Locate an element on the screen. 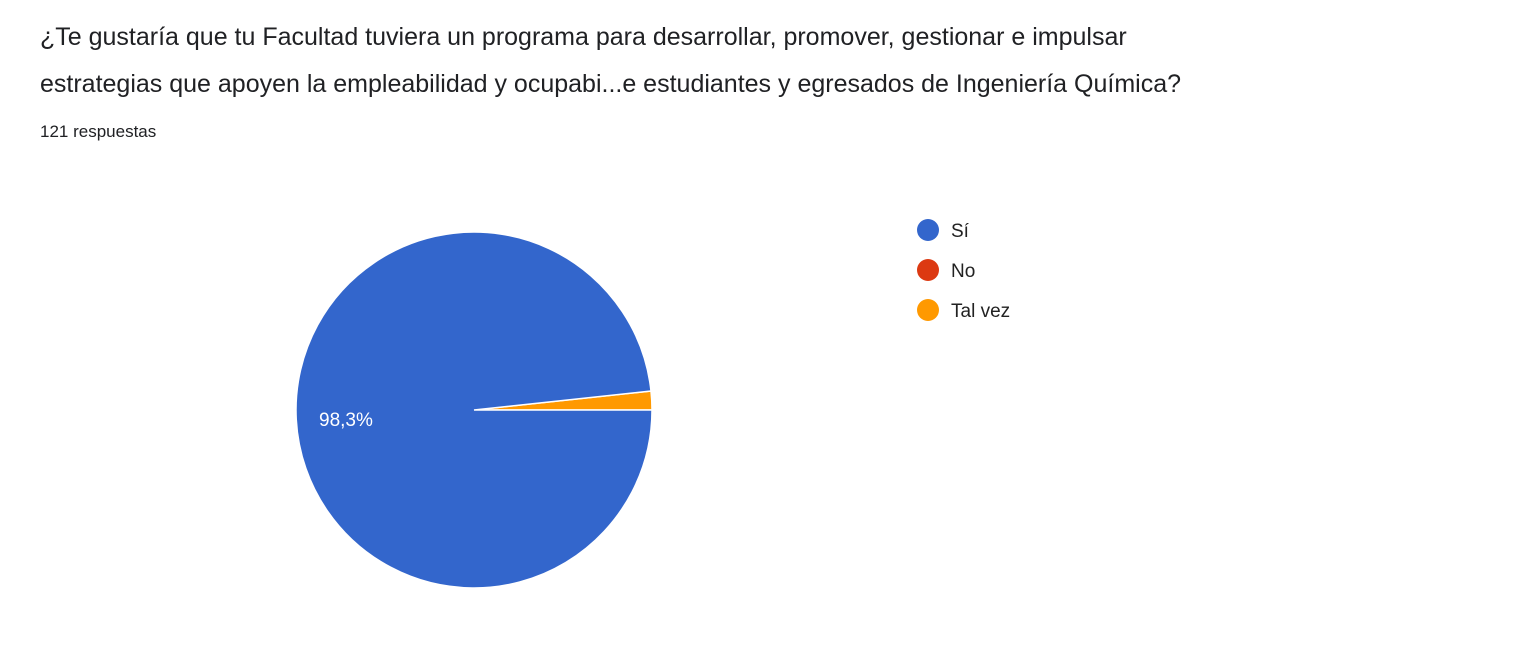  legend-item-no: No is located at coordinates (946, 270).